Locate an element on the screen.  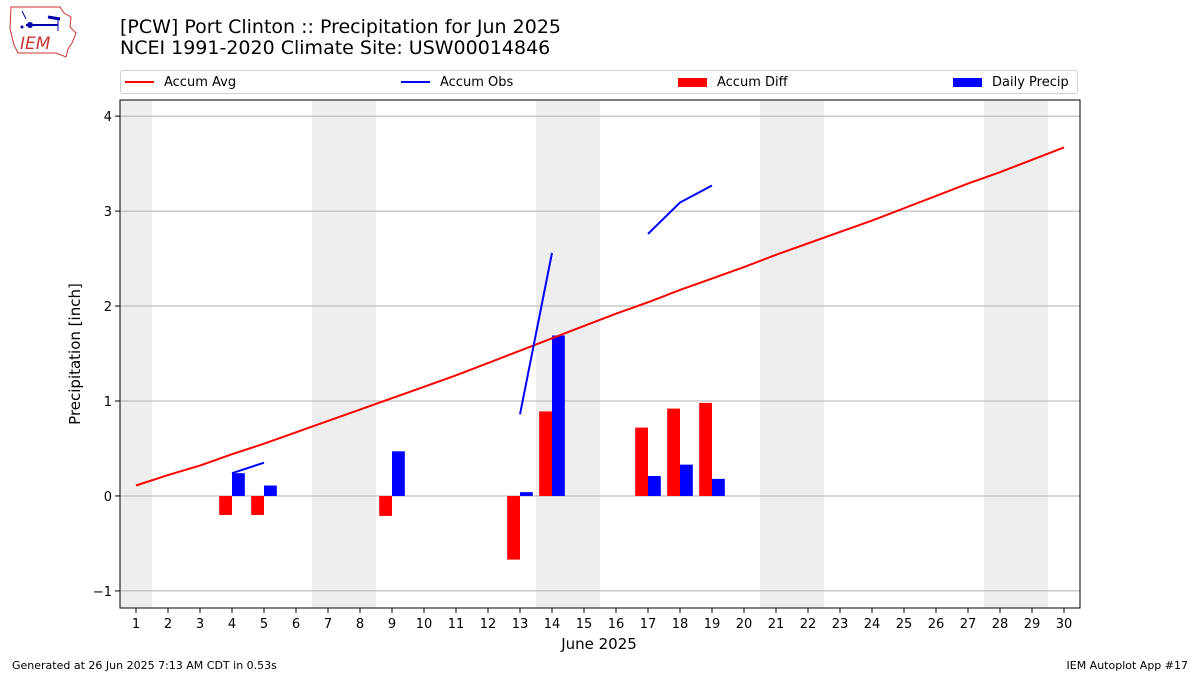
y-tick-label: 3 is located at coordinates (108, 212).